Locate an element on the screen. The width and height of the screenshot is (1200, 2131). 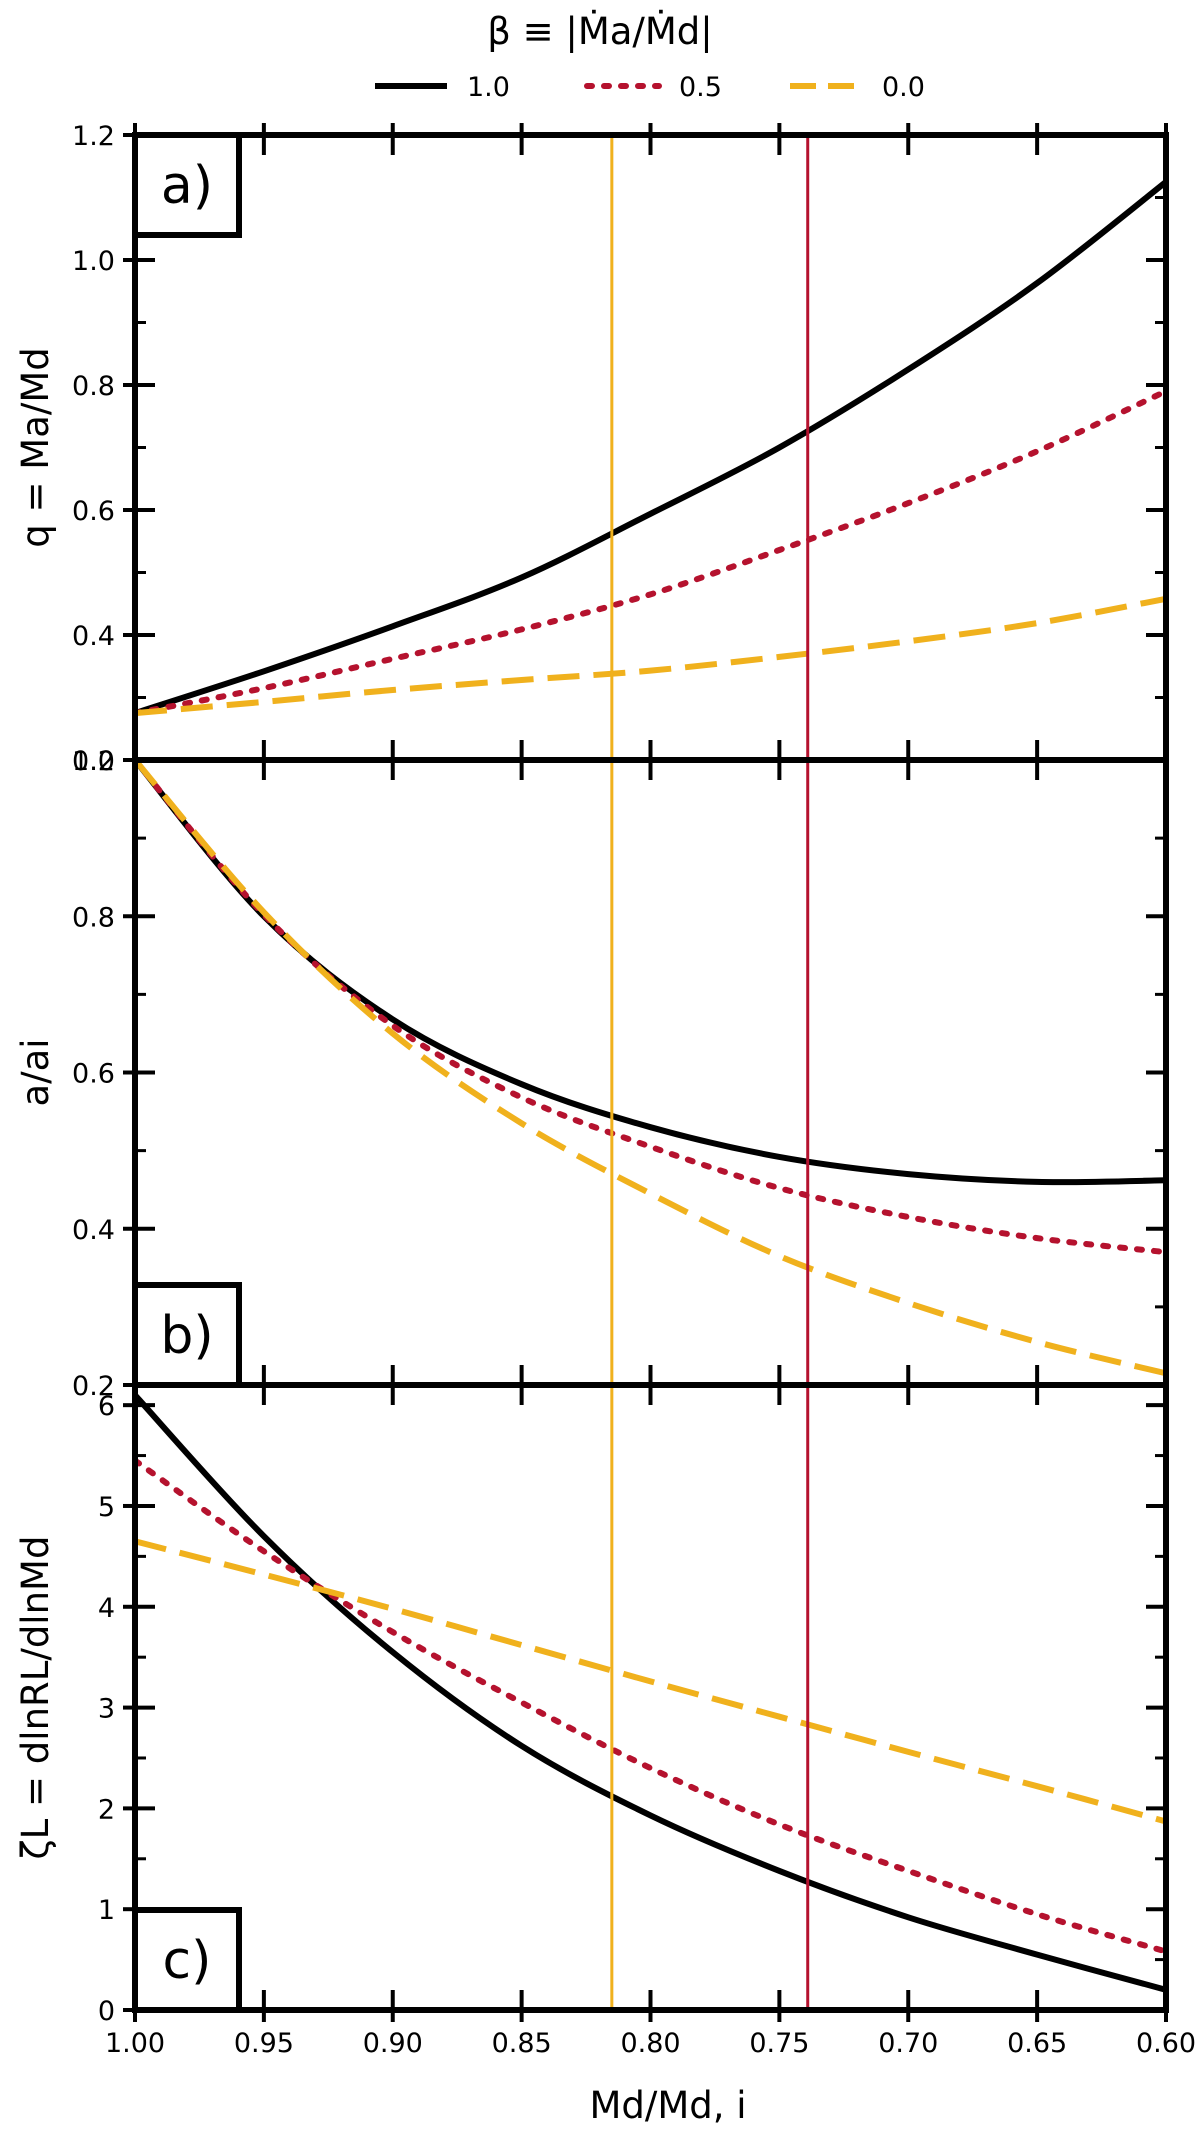
x-tick-label: 0.65 is located at coordinates (1037, 2043).